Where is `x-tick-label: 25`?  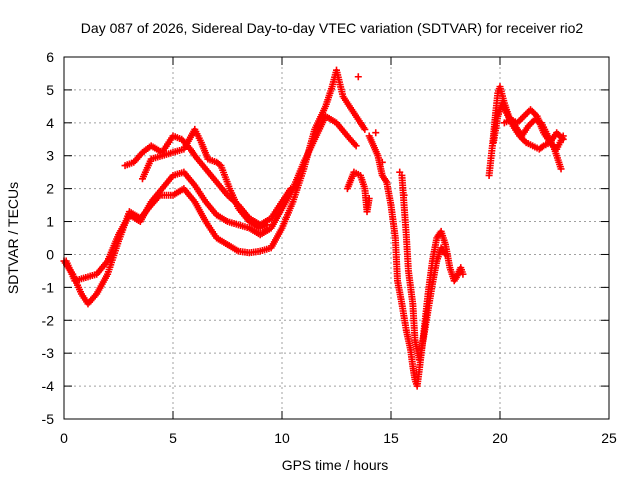 x-tick-label: 25 is located at coordinates (609, 438).